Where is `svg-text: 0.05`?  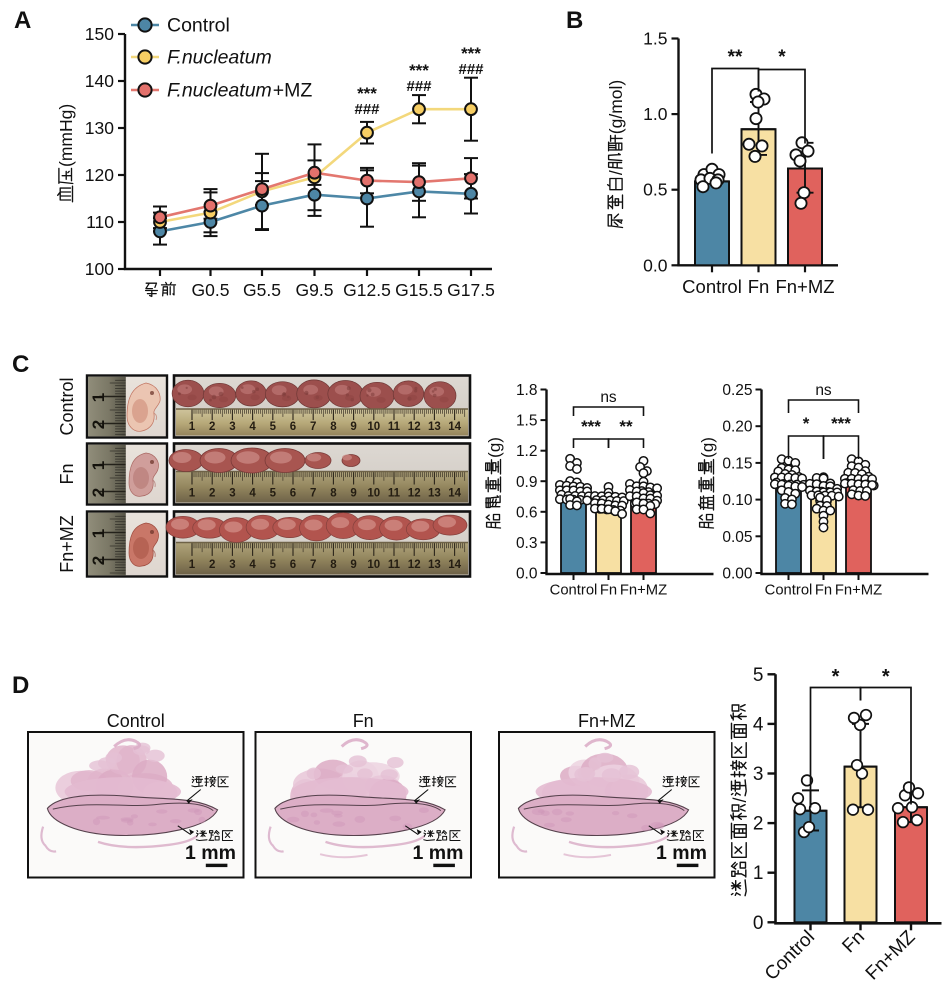 svg-text: 0.05 is located at coordinates (737, 537).